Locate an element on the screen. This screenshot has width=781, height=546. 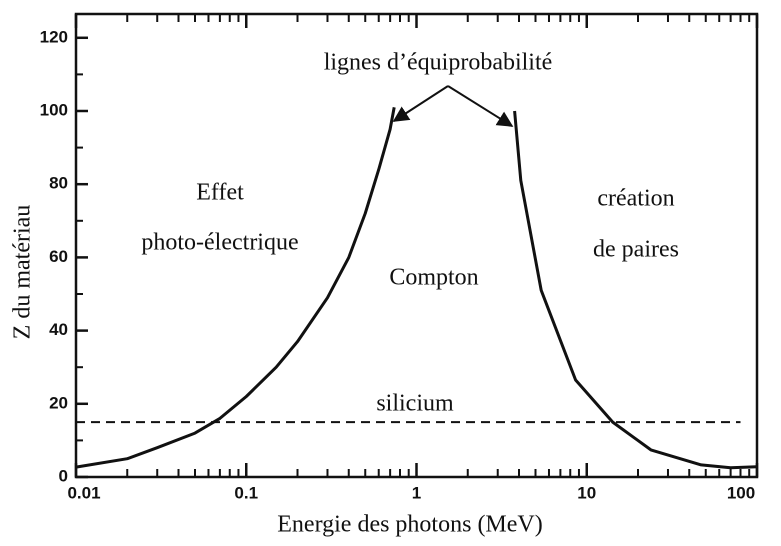
annotation: photo-électrique is located at coordinates (219, 243).